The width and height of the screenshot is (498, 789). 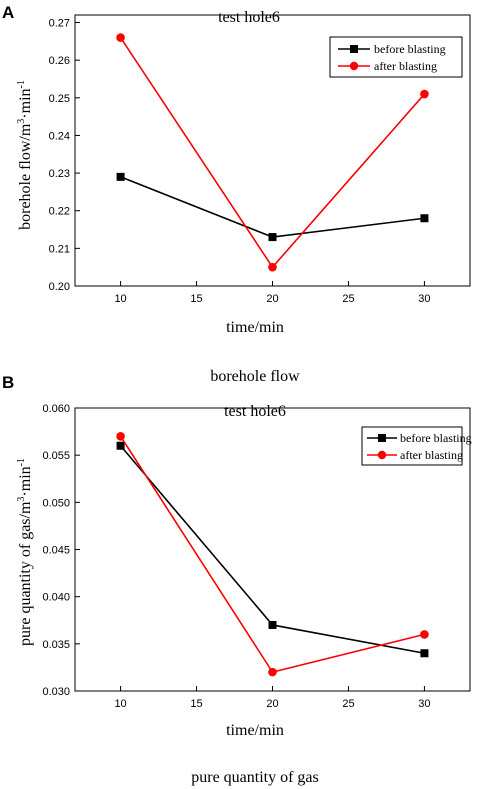 I want to click on chart-b-x-tick-label: 15, so click(x=196, y=704).